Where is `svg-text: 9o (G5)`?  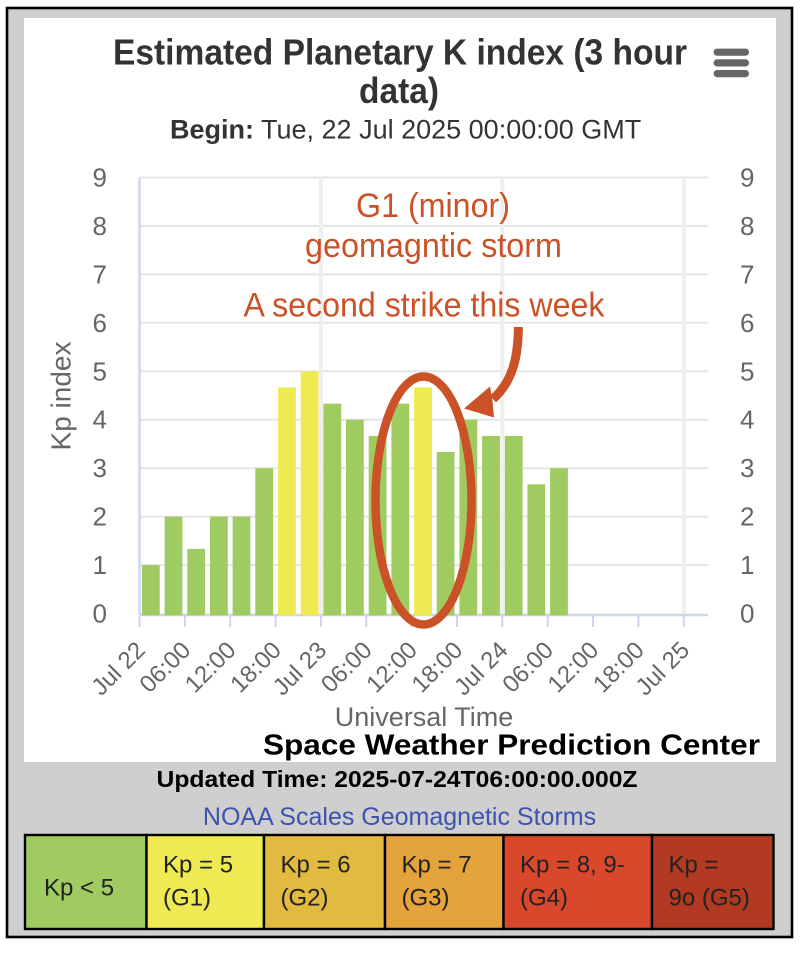 svg-text: 9o (G5) is located at coordinates (709, 898).